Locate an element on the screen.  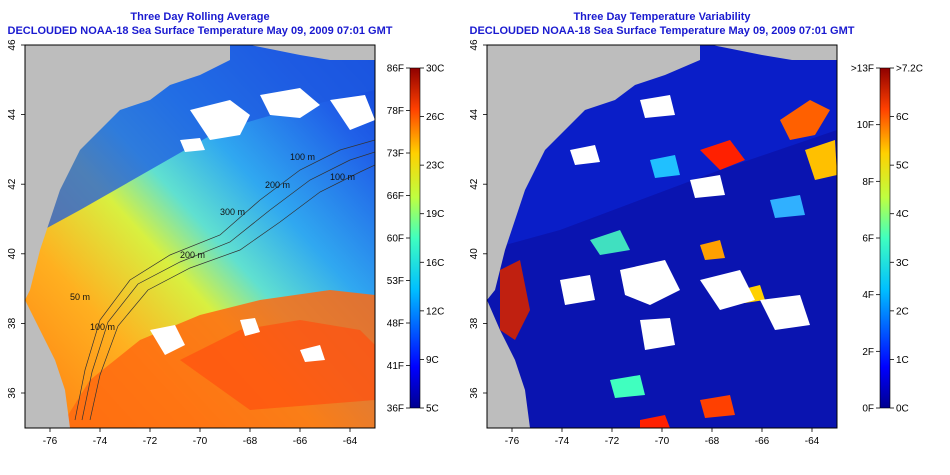
panel-title: Three Day Temperature Variability is located at coordinates (662, 17).